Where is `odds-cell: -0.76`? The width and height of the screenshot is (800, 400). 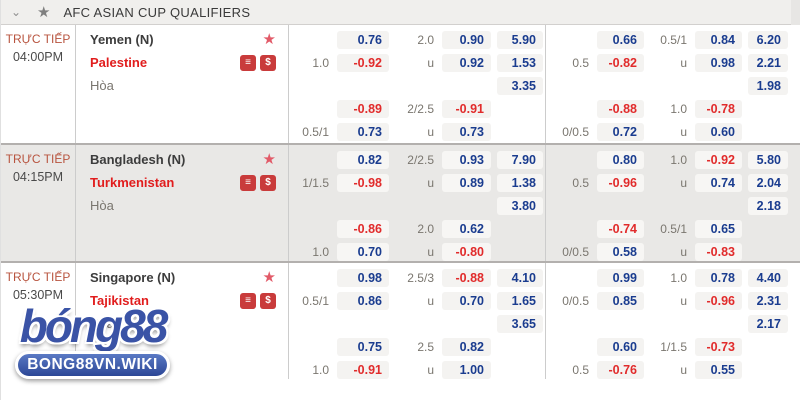 odds-cell: -0.76 is located at coordinates (620, 369).